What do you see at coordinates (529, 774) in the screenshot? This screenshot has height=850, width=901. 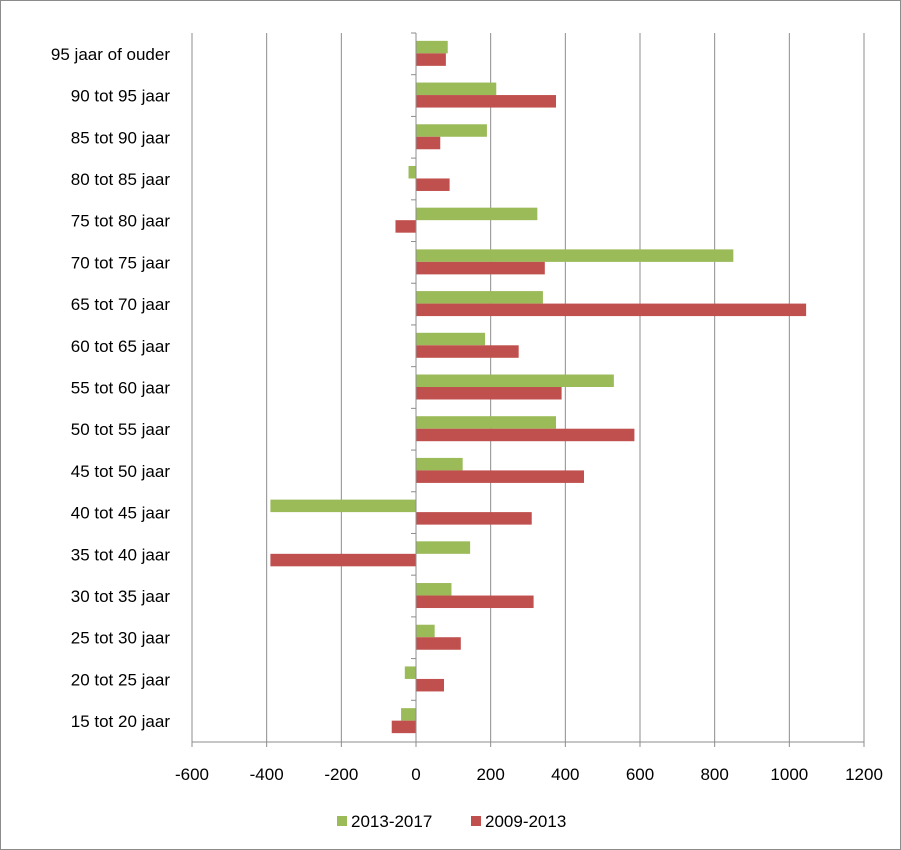 I see `x-tick-labels: -600 -400 -200 0 200 400 600 800 1000 1200` at bounding box center [529, 774].